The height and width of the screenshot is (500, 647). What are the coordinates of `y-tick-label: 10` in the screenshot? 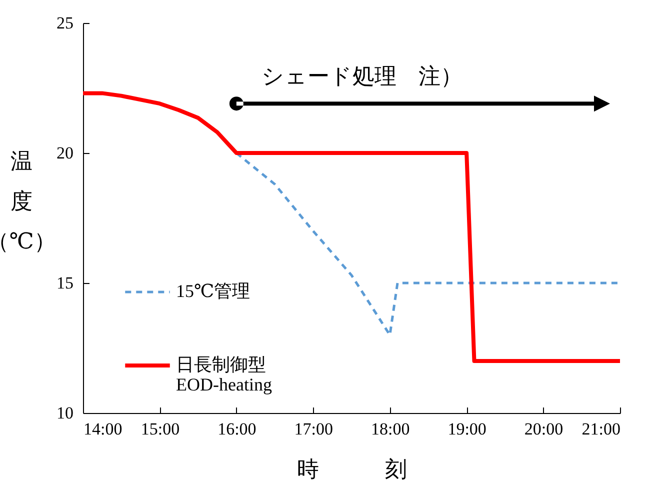 It's located at (65, 413).